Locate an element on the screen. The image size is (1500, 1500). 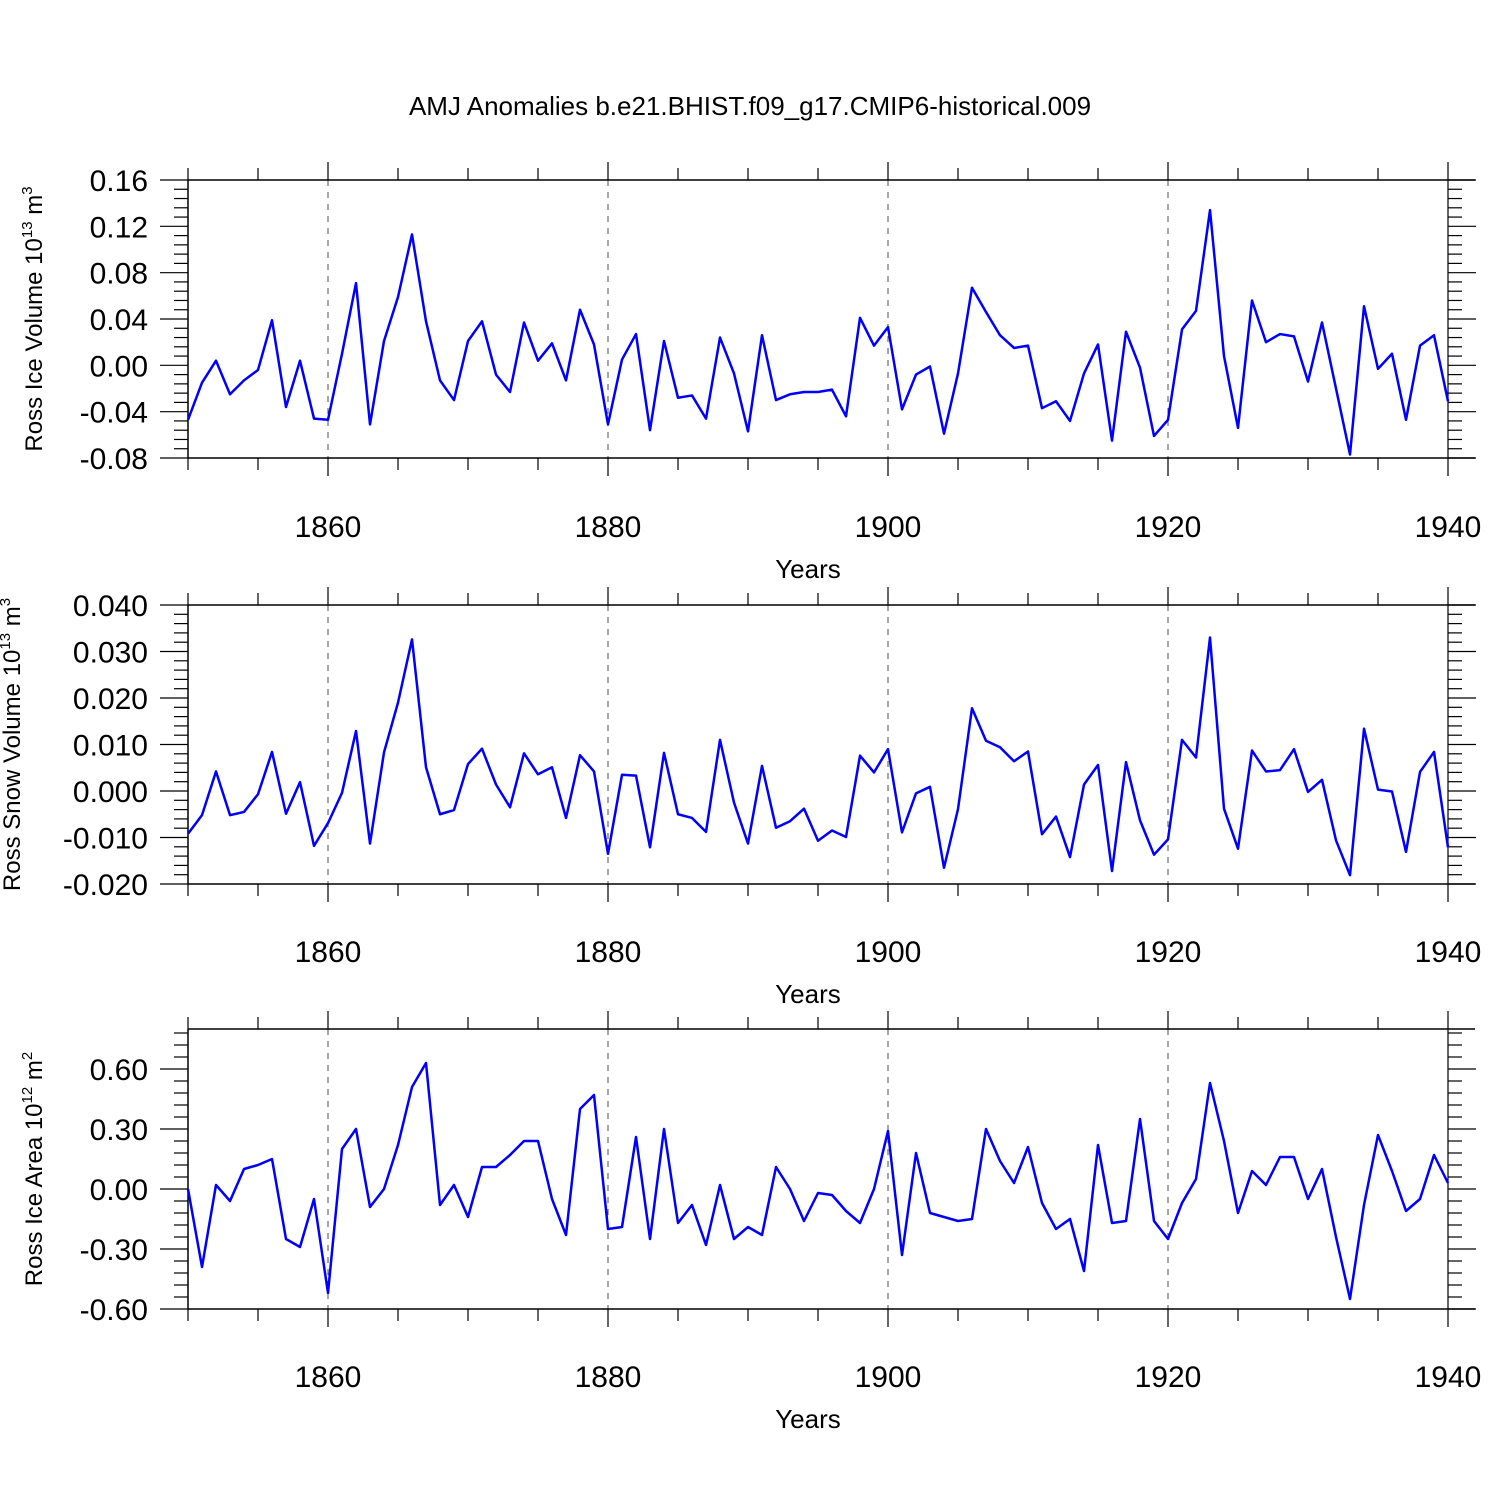
y-tick-label: 0.000 is located at coordinates (110, 792).